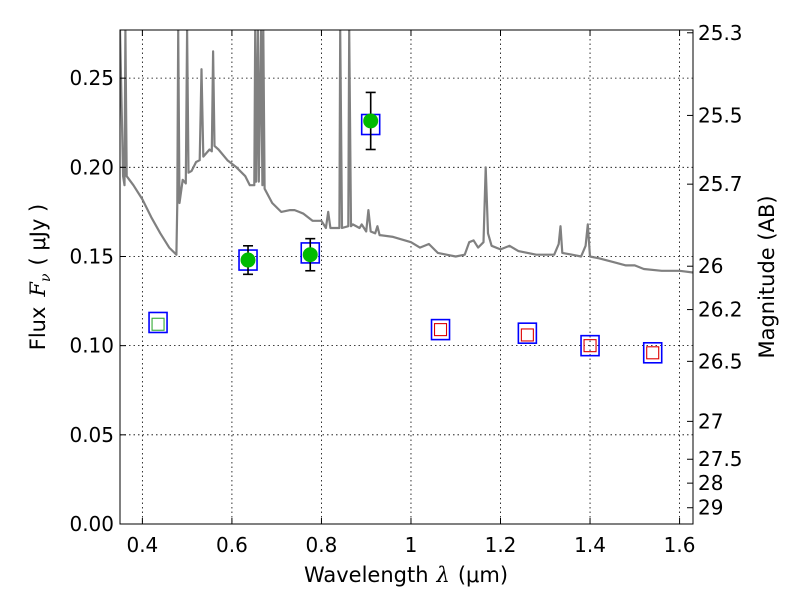 This screenshot has height=600, width=800. I want to click on magnitude-tick-label: 25.5, so click(720, 115).